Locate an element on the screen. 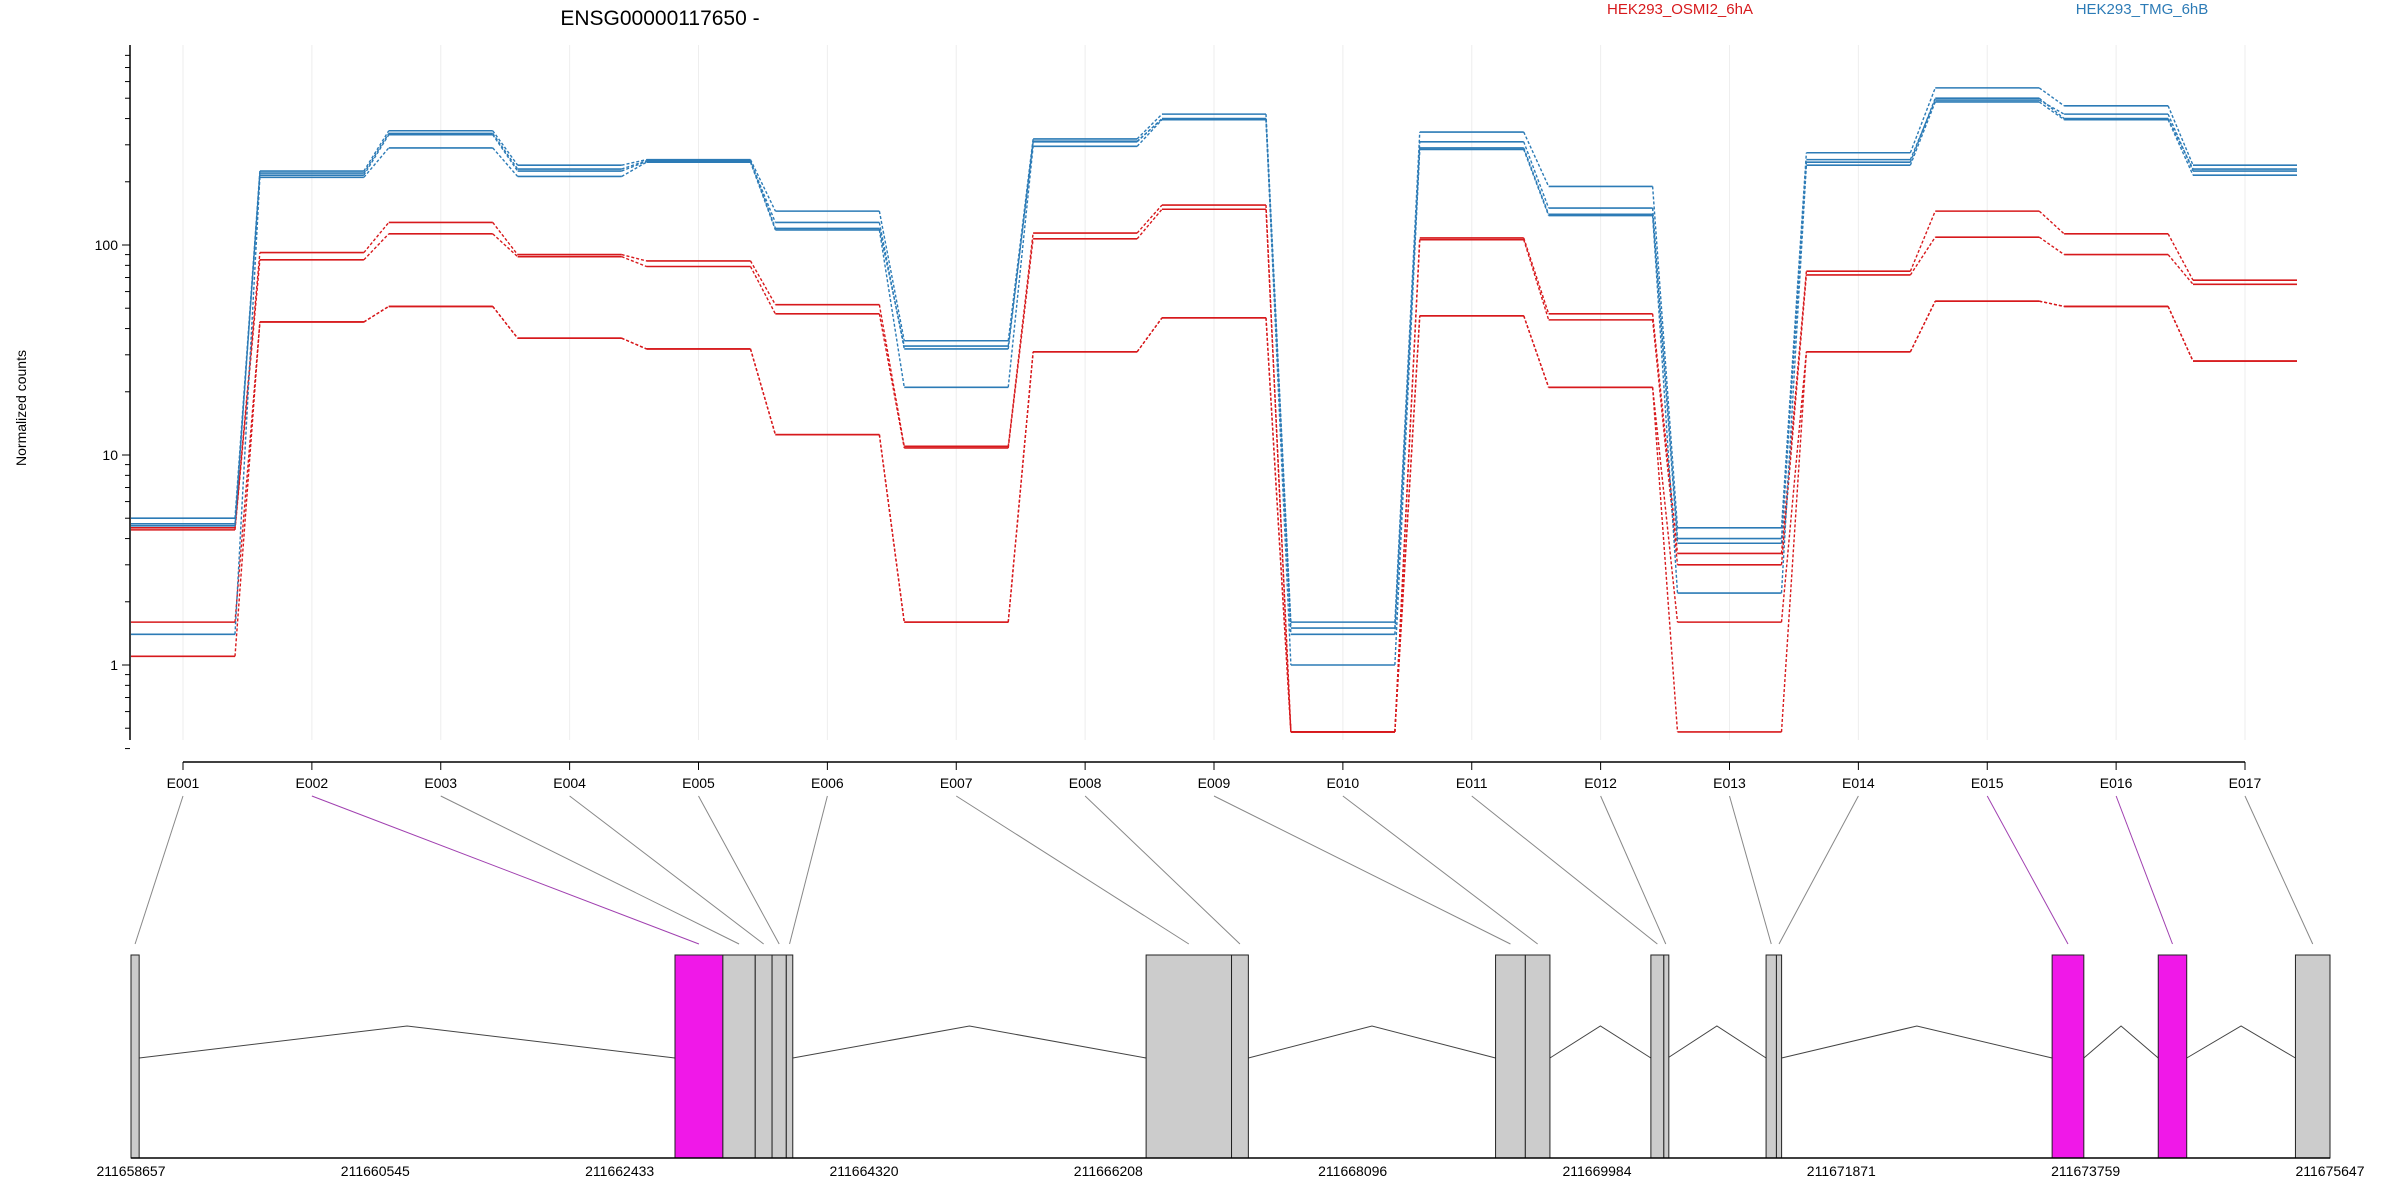 The height and width of the screenshot is (1200, 2400). connector-e007 is located at coordinates (1072, 870).